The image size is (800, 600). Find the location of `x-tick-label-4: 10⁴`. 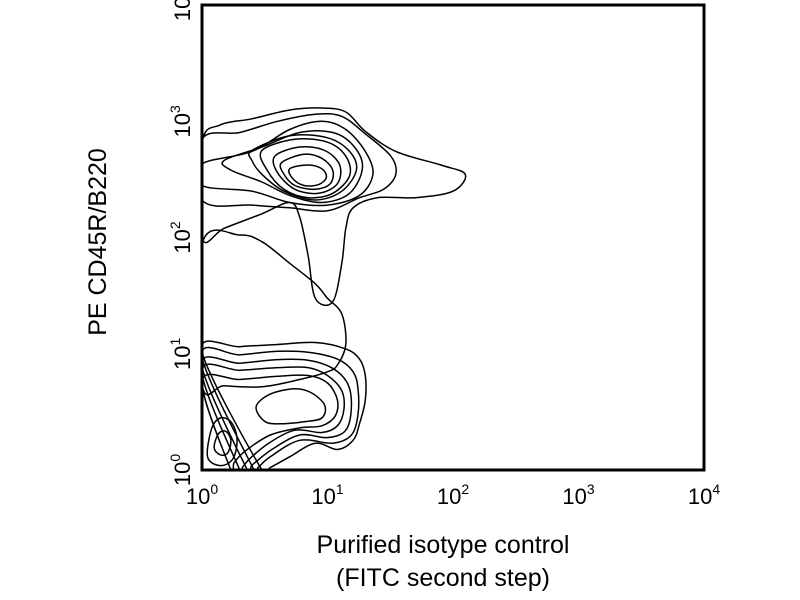

x-tick-label-4: 10⁴ is located at coordinates (704, 495).